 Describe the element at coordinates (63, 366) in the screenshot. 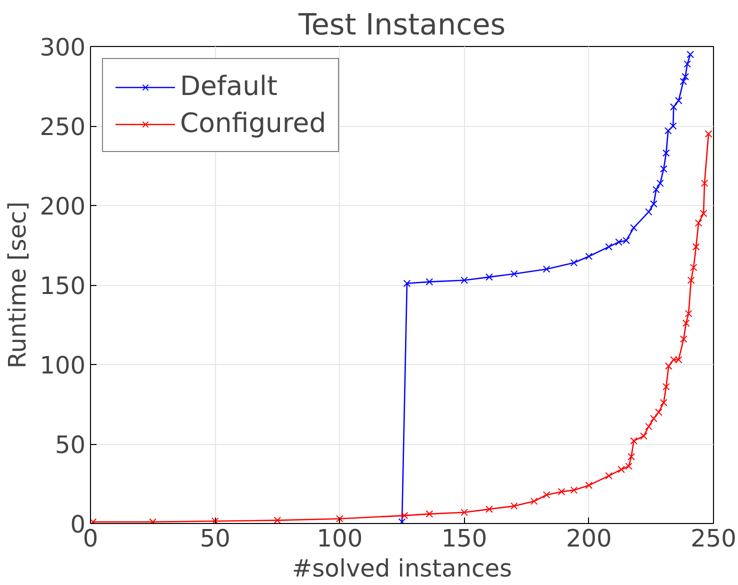

I see `y-tick-label: 100` at that location.